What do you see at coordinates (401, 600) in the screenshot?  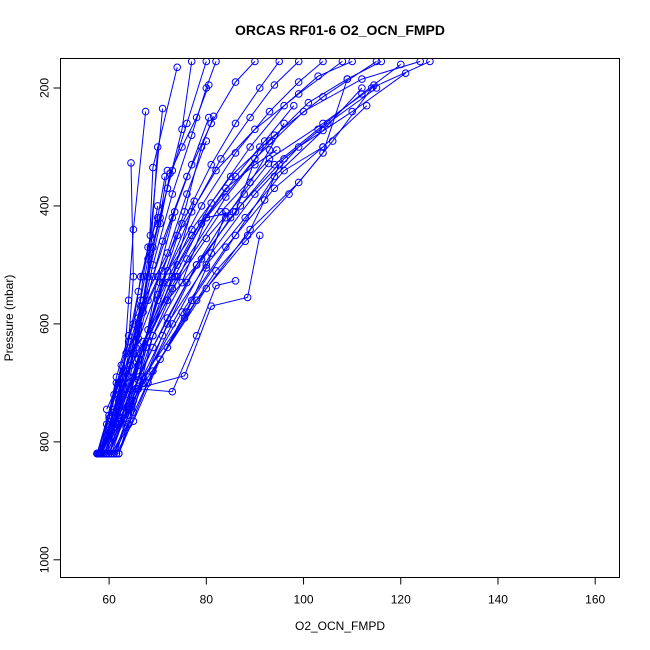 I see `x-tick-label: 120` at bounding box center [401, 600].